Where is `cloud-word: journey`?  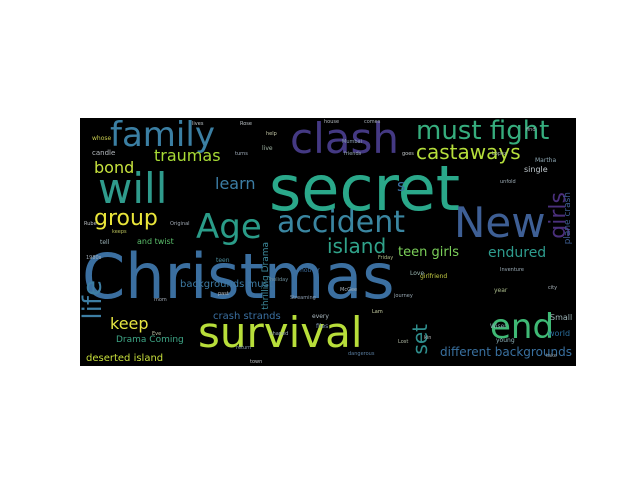
cloud-word: journey is located at coordinates (403, 296).